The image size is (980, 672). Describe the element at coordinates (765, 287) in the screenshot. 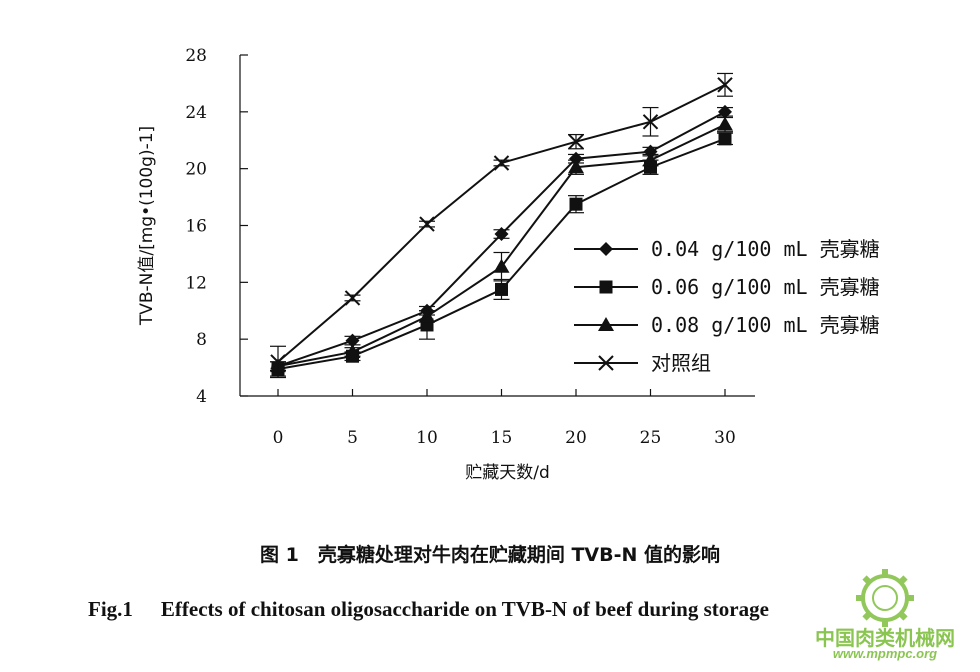

I see `legend-label: 0.06 g/100 mL 壳寡糖` at that location.